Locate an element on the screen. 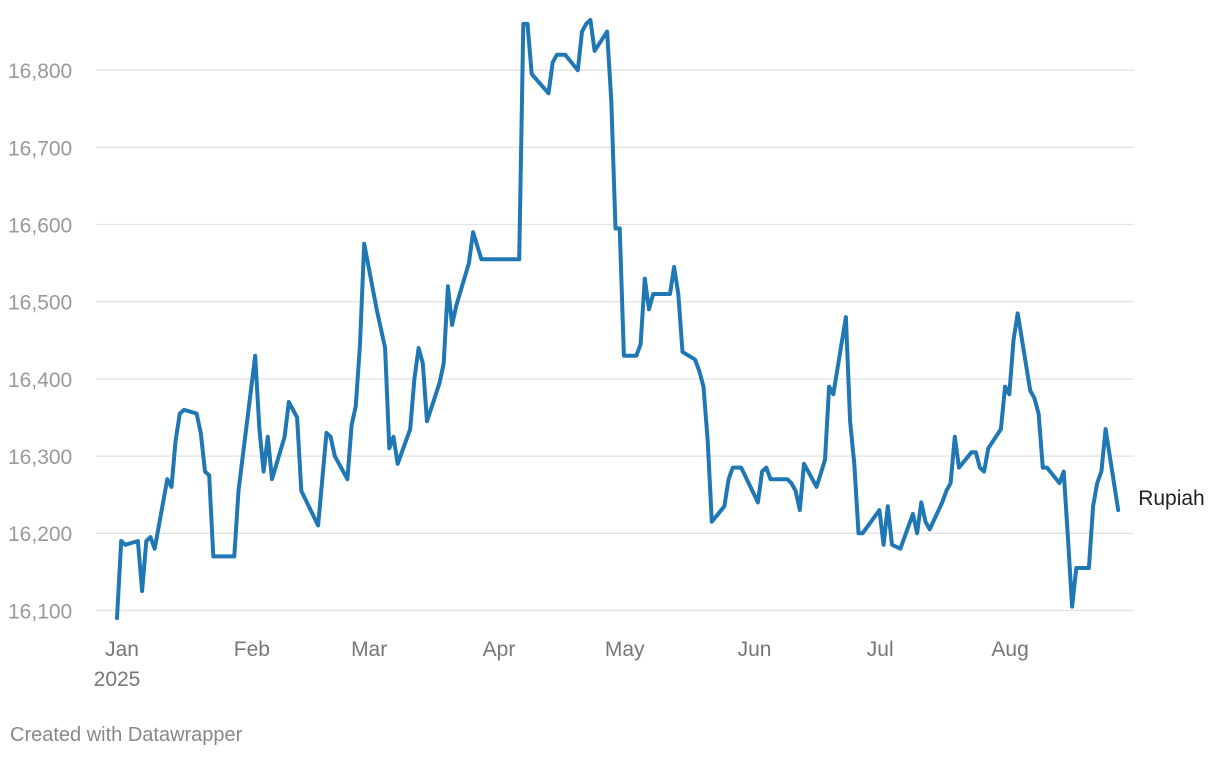 Image resolution: width=1220 pixels, height=765 pixels. y-tick-label: 16,400 is located at coordinates (40, 380).